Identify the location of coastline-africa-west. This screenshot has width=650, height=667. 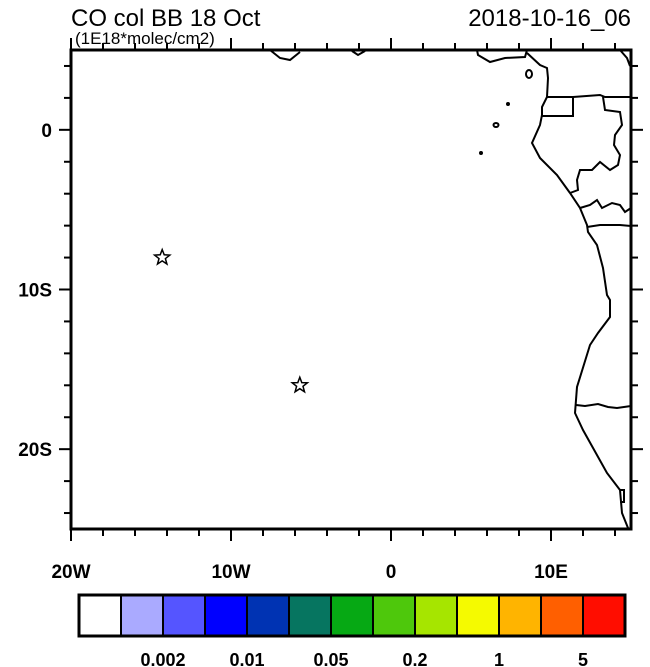
(577, 290).